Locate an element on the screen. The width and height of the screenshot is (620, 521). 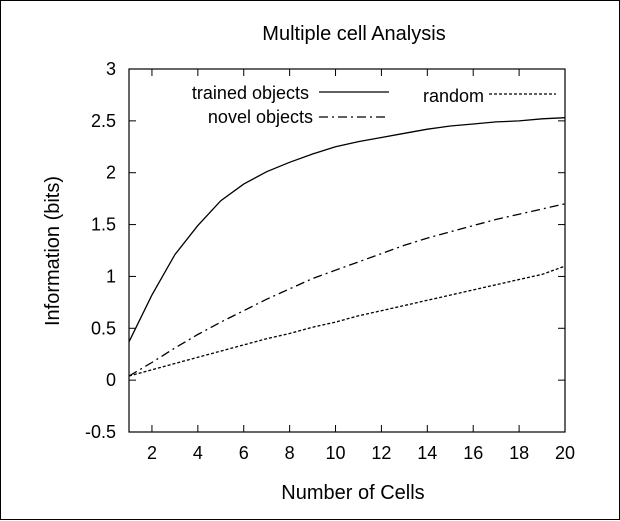
x-tick-label: 12 is located at coordinates (381, 453).